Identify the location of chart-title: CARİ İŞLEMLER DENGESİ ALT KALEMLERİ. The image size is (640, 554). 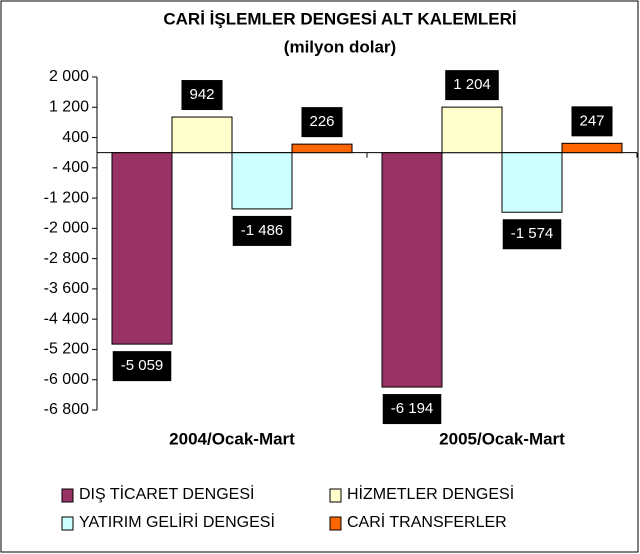
(339, 18).